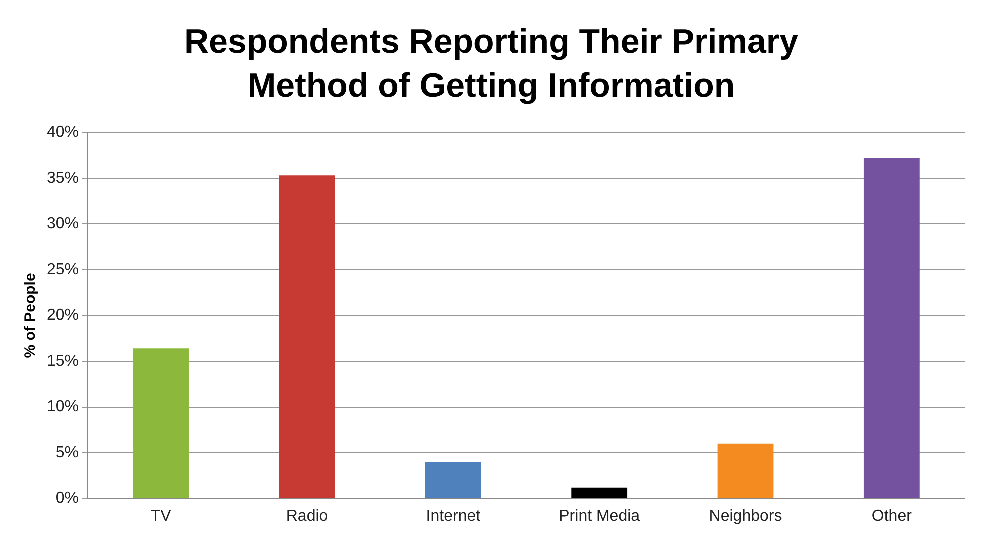 This screenshot has width=983, height=542. Describe the element at coordinates (63, 178) in the screenshot. I see `y-tick-label: 35%` at that location.